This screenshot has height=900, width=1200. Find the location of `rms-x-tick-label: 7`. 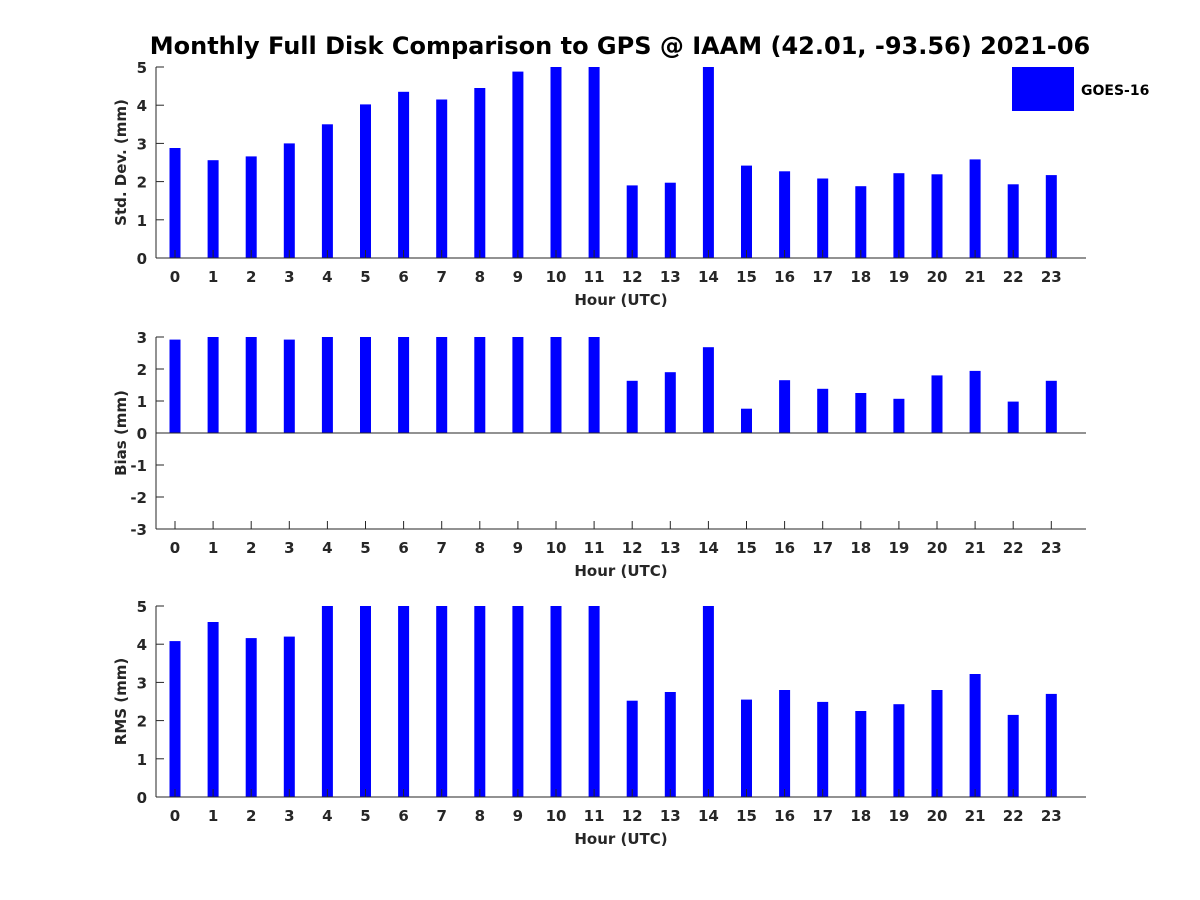

rms-x-tick-label: 7 is located at coordinates (441, 816).